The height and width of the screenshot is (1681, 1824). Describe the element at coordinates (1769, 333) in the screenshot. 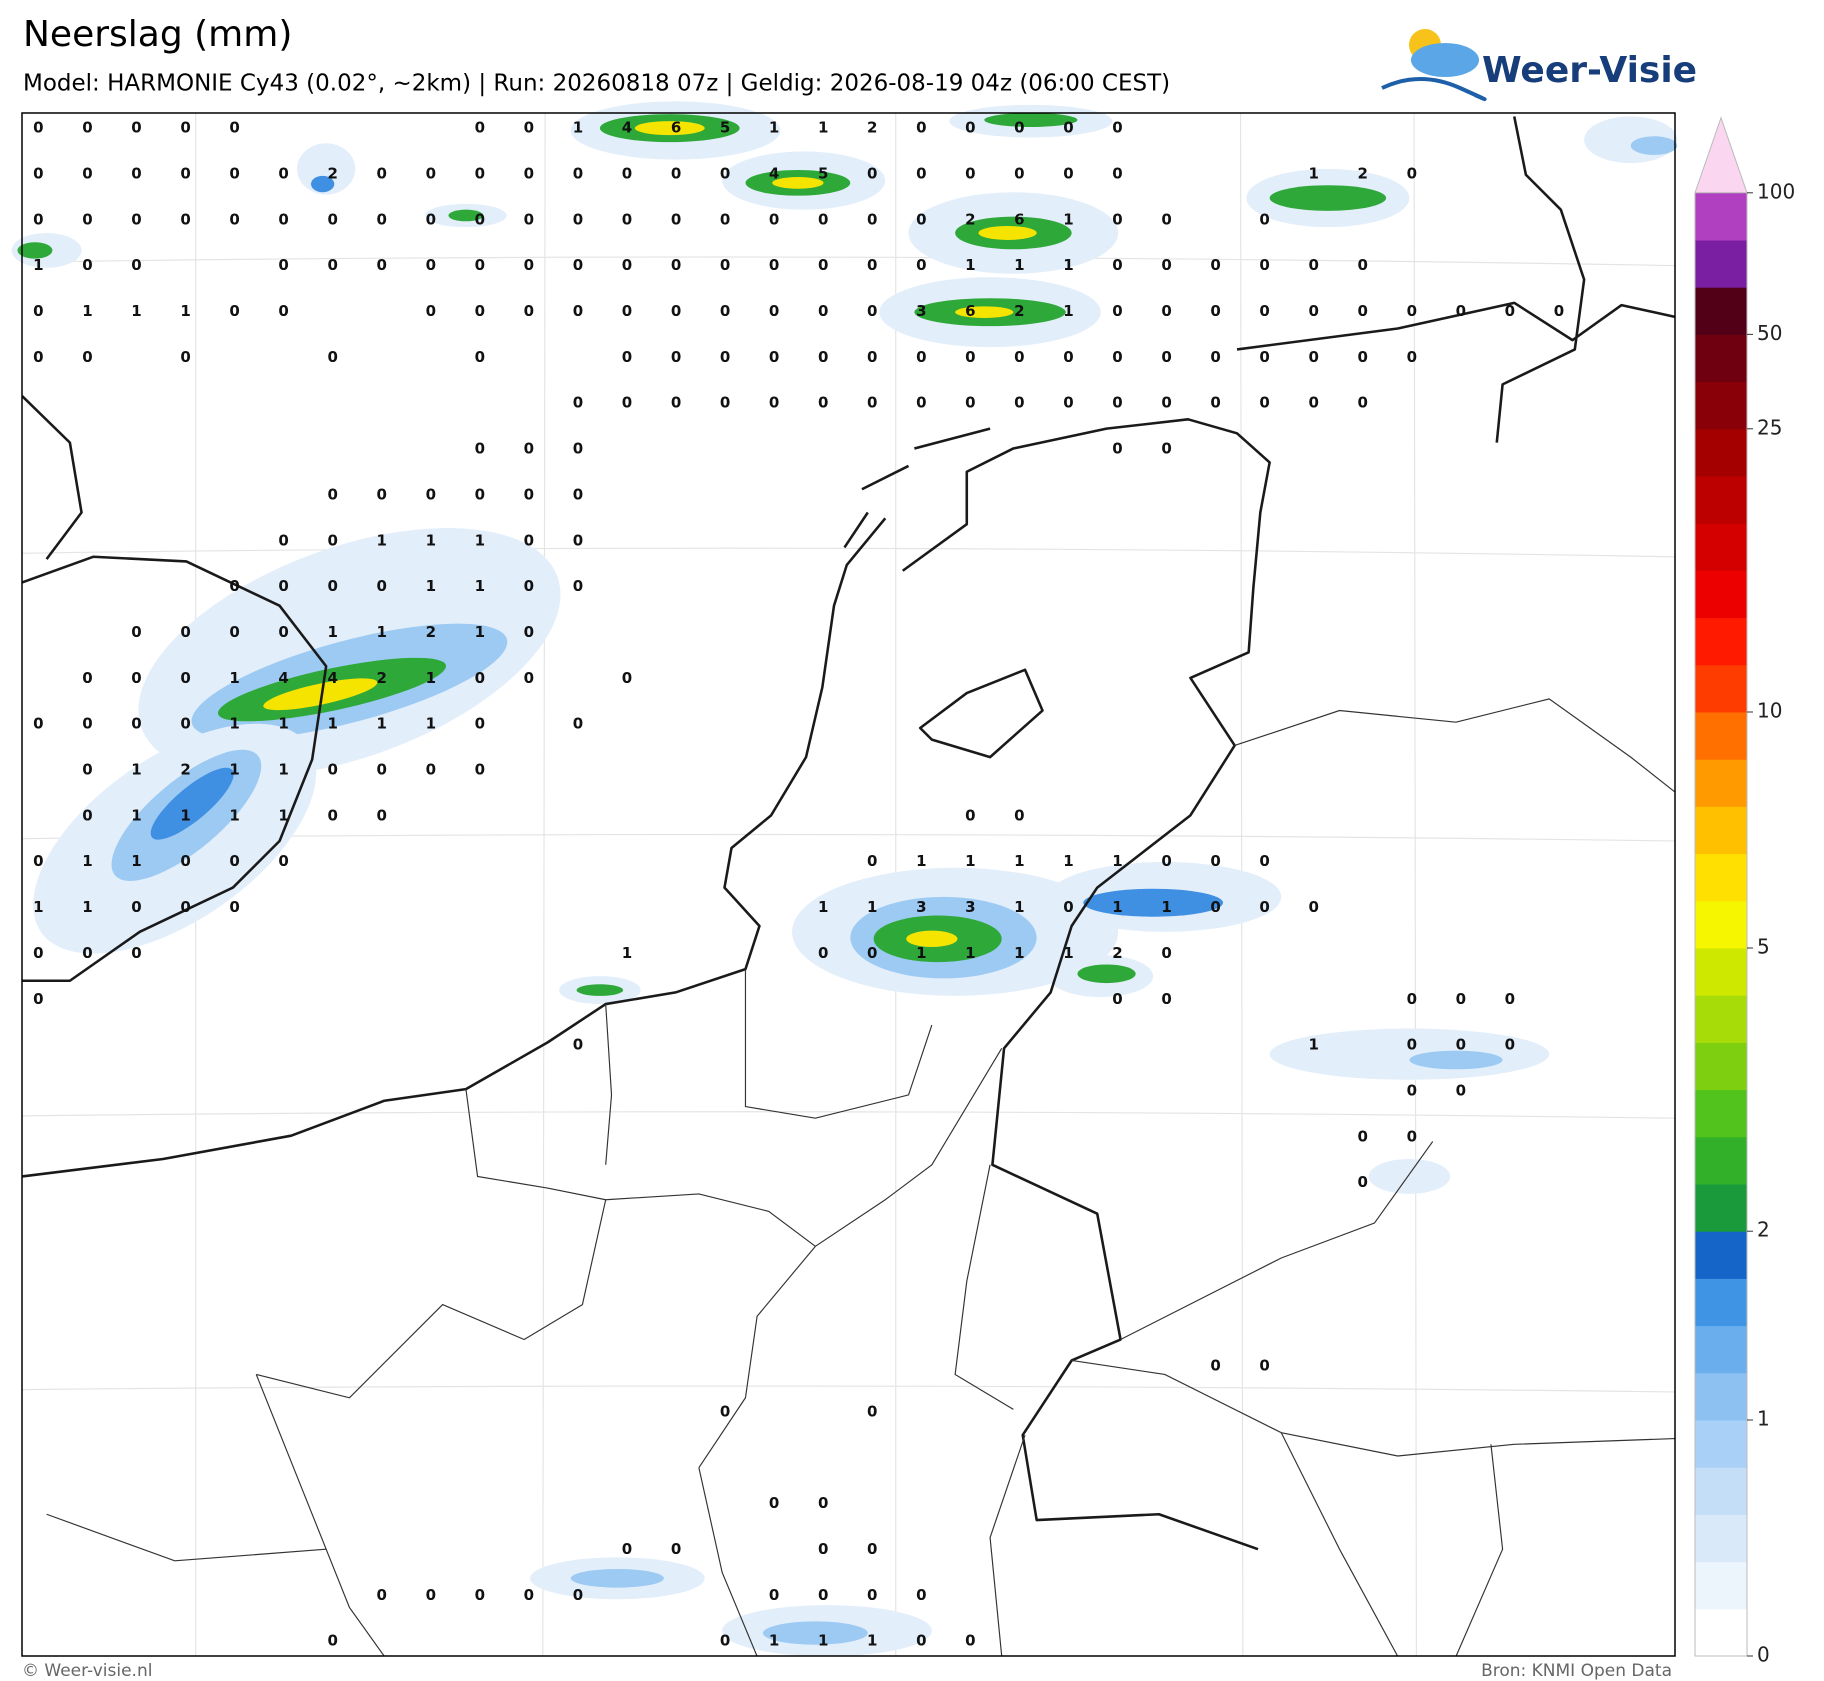

I see `colorbar-tick-label: 50` at that location.